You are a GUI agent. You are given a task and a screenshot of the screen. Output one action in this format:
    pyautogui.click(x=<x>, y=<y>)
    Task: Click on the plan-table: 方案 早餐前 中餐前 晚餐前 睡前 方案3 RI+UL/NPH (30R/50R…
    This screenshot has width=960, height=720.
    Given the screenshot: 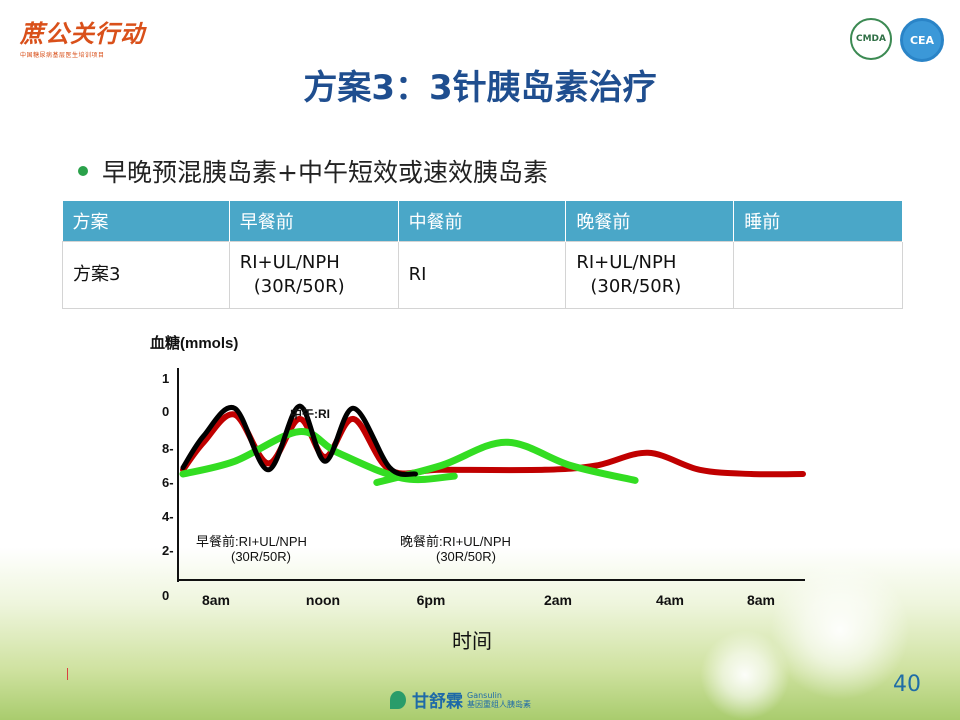 What is the action you would take?
    pyautogui.click(x=482, y=255)
    